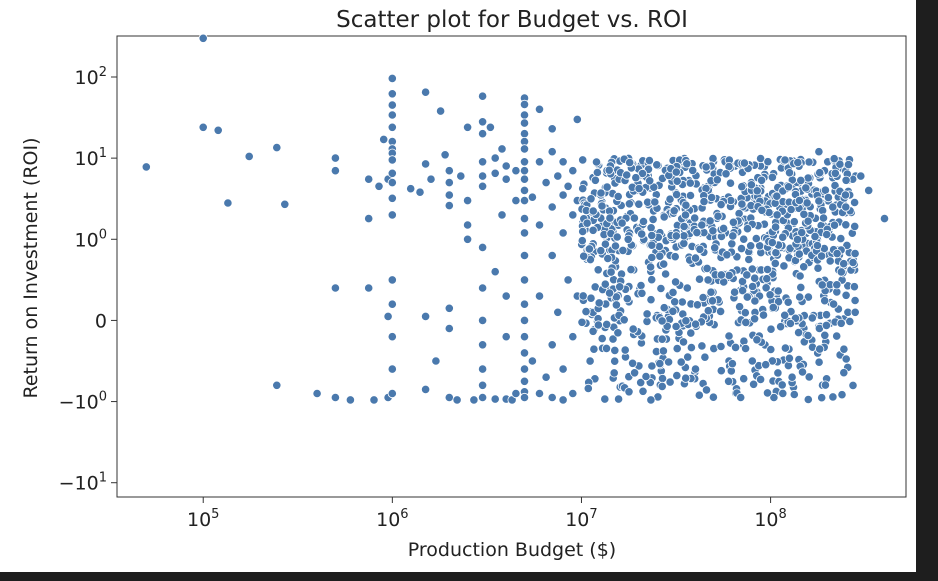 The image size is (938, 581). What do you see at coordinates (392, 519) in the screenshot?
I see `x-tick-label: 106` at bounding box center [392, 519].